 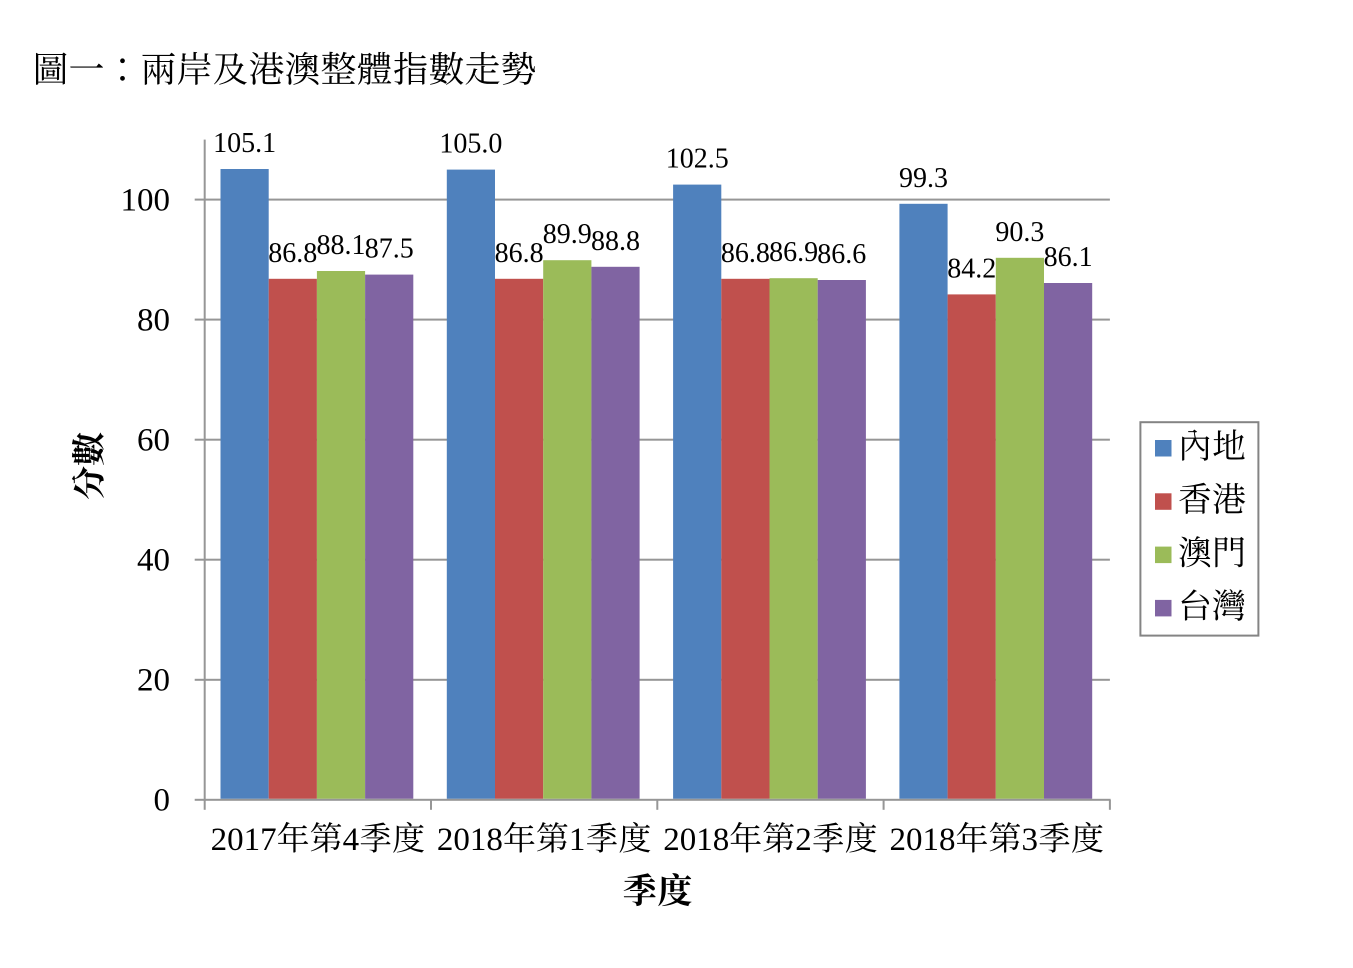 I want to click on svg-text: 88.8, so click(x=615, y=241).